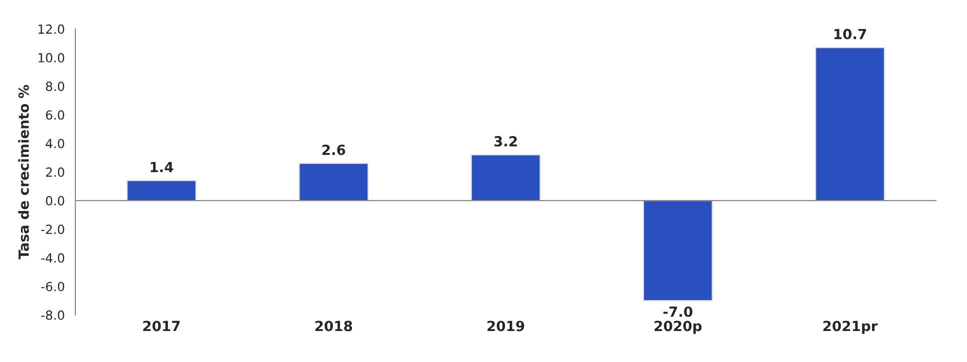 The height and width of the screenshot is (362, 967). What do you see at coordinates (677, 311) in the screenshot?
I see `data-label: -7.0` at bounding box center [677, 311].